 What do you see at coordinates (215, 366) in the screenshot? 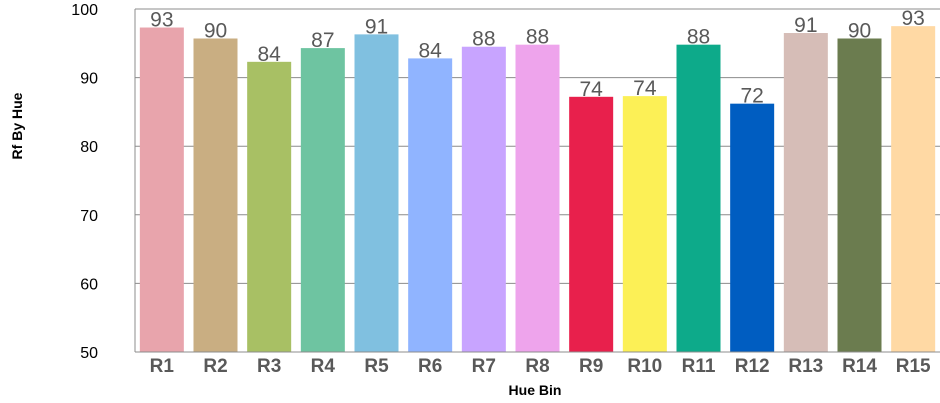
I see `x-tick-label: R2` at bounding box center [215, 366].